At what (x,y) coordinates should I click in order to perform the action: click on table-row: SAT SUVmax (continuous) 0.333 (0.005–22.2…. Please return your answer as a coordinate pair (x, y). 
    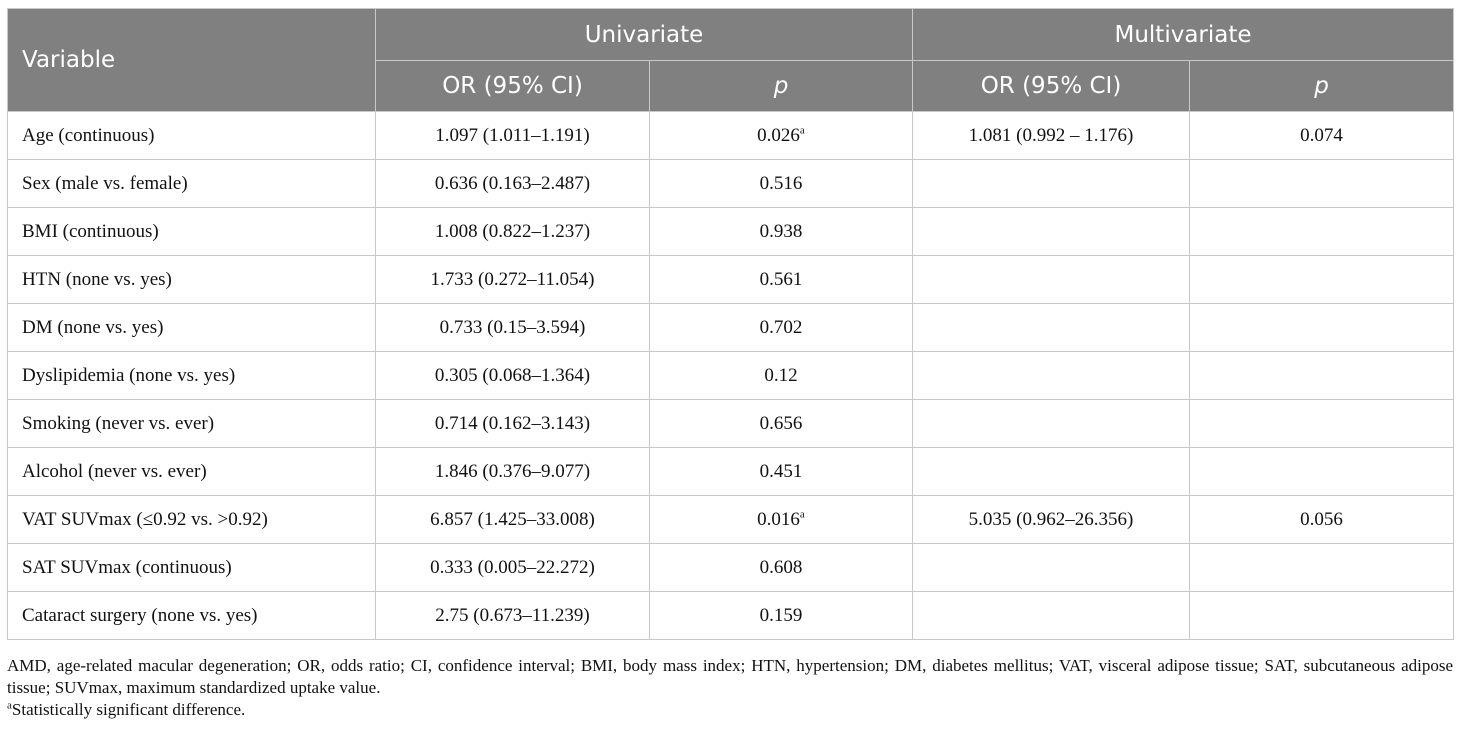
    Looking at the image, I should click on (731, 567).